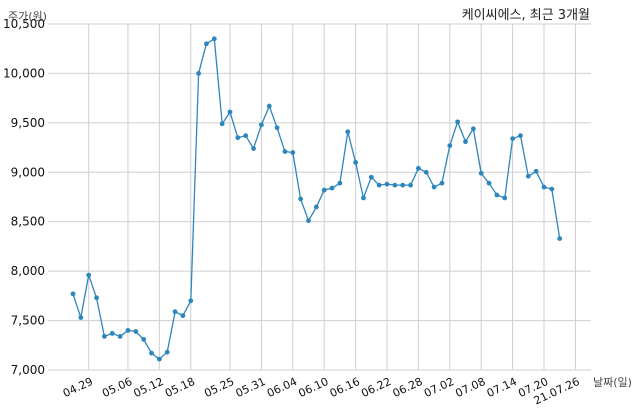 The height and width of the screenshot is (414, 640). What do you see at coordinates (28, 123) in the screenshot?
I see `y-tick-label: 9,500` at bounding box center [28, 123].